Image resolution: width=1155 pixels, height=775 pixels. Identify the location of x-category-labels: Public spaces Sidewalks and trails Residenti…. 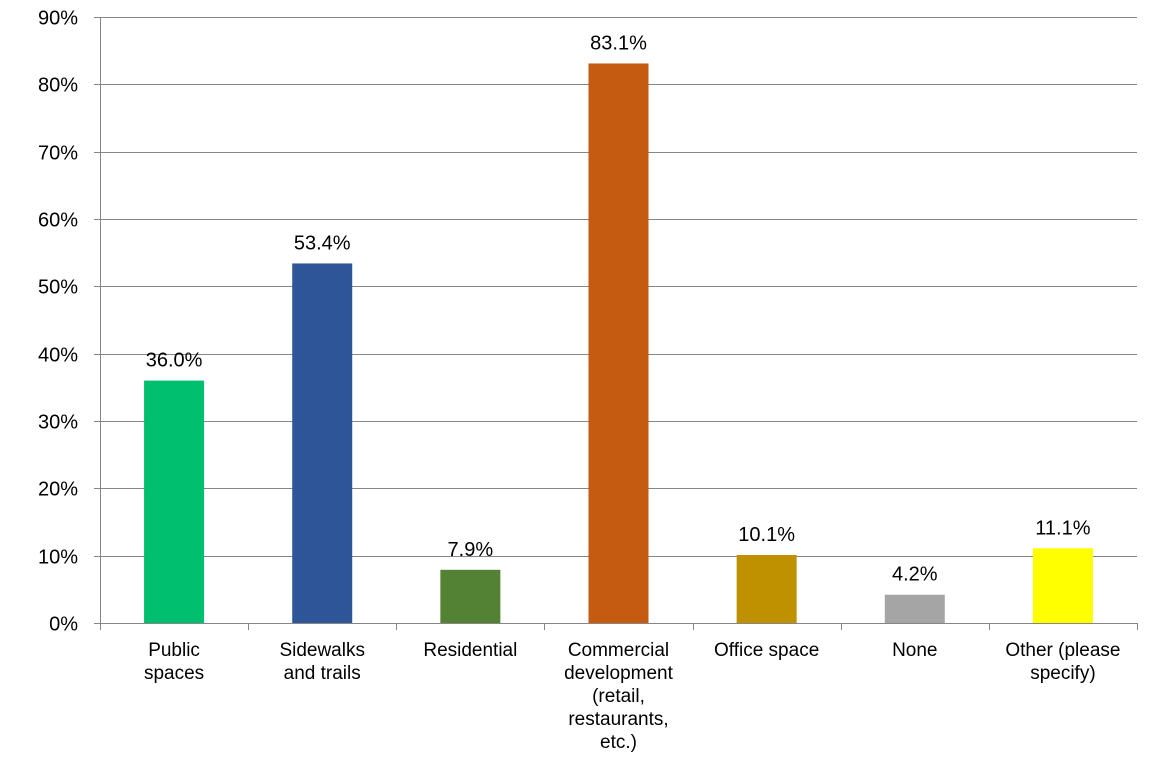
(632, 696).